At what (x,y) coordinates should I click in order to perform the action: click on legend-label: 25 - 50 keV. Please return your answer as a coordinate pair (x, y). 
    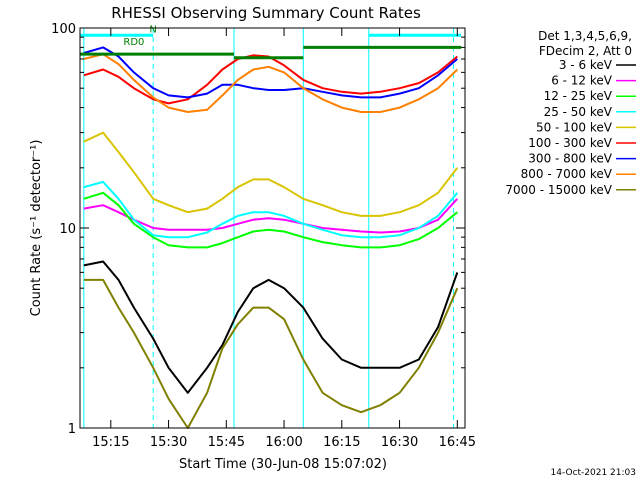
    Looking at the image, I should click on (578, 112).